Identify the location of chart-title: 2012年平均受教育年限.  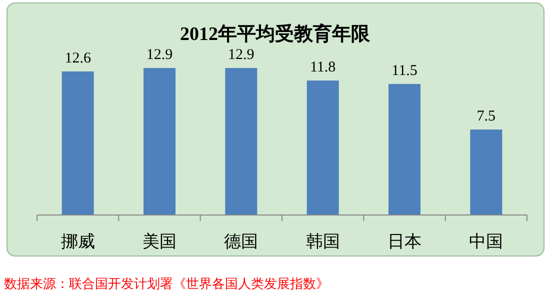
(275, 34).